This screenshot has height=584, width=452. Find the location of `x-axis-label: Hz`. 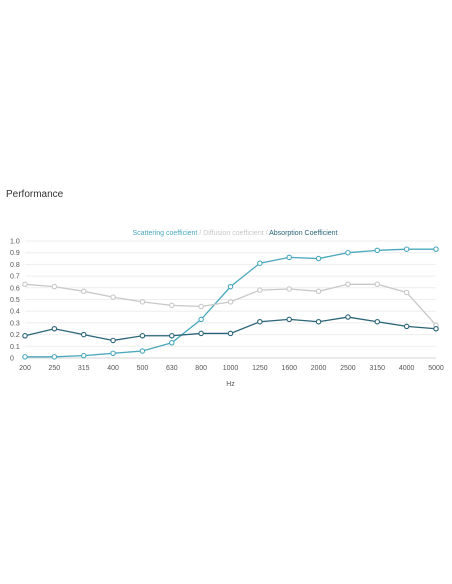

x-axis-label: Hz is located at coordinates (230, 384).